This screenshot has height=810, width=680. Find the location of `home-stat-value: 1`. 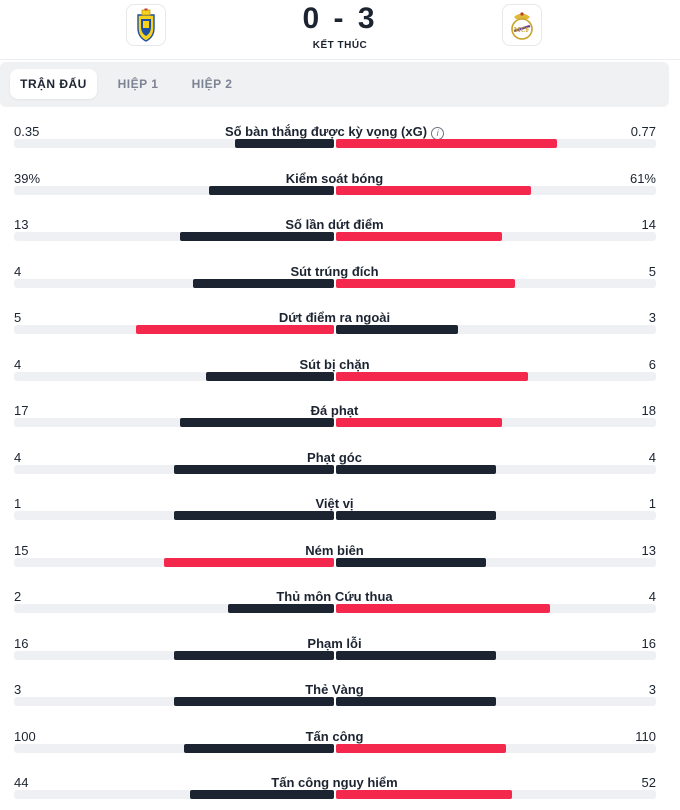

home-stat-value: 1 is located at coordinates (18, 503).